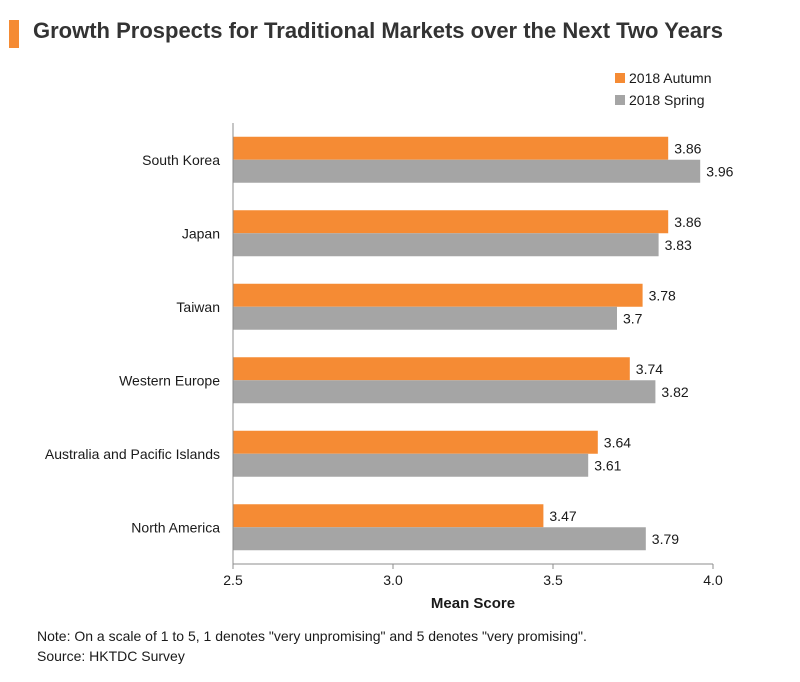  I want to click on category-label: Western Europe, so click(169, 380).